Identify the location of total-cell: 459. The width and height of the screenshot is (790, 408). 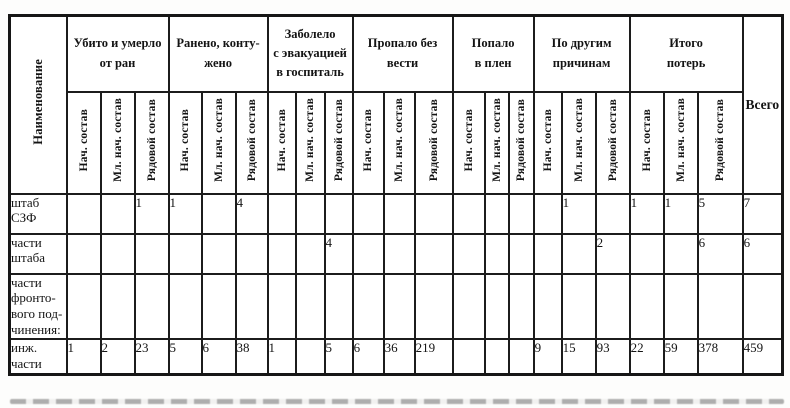
(762, 356).